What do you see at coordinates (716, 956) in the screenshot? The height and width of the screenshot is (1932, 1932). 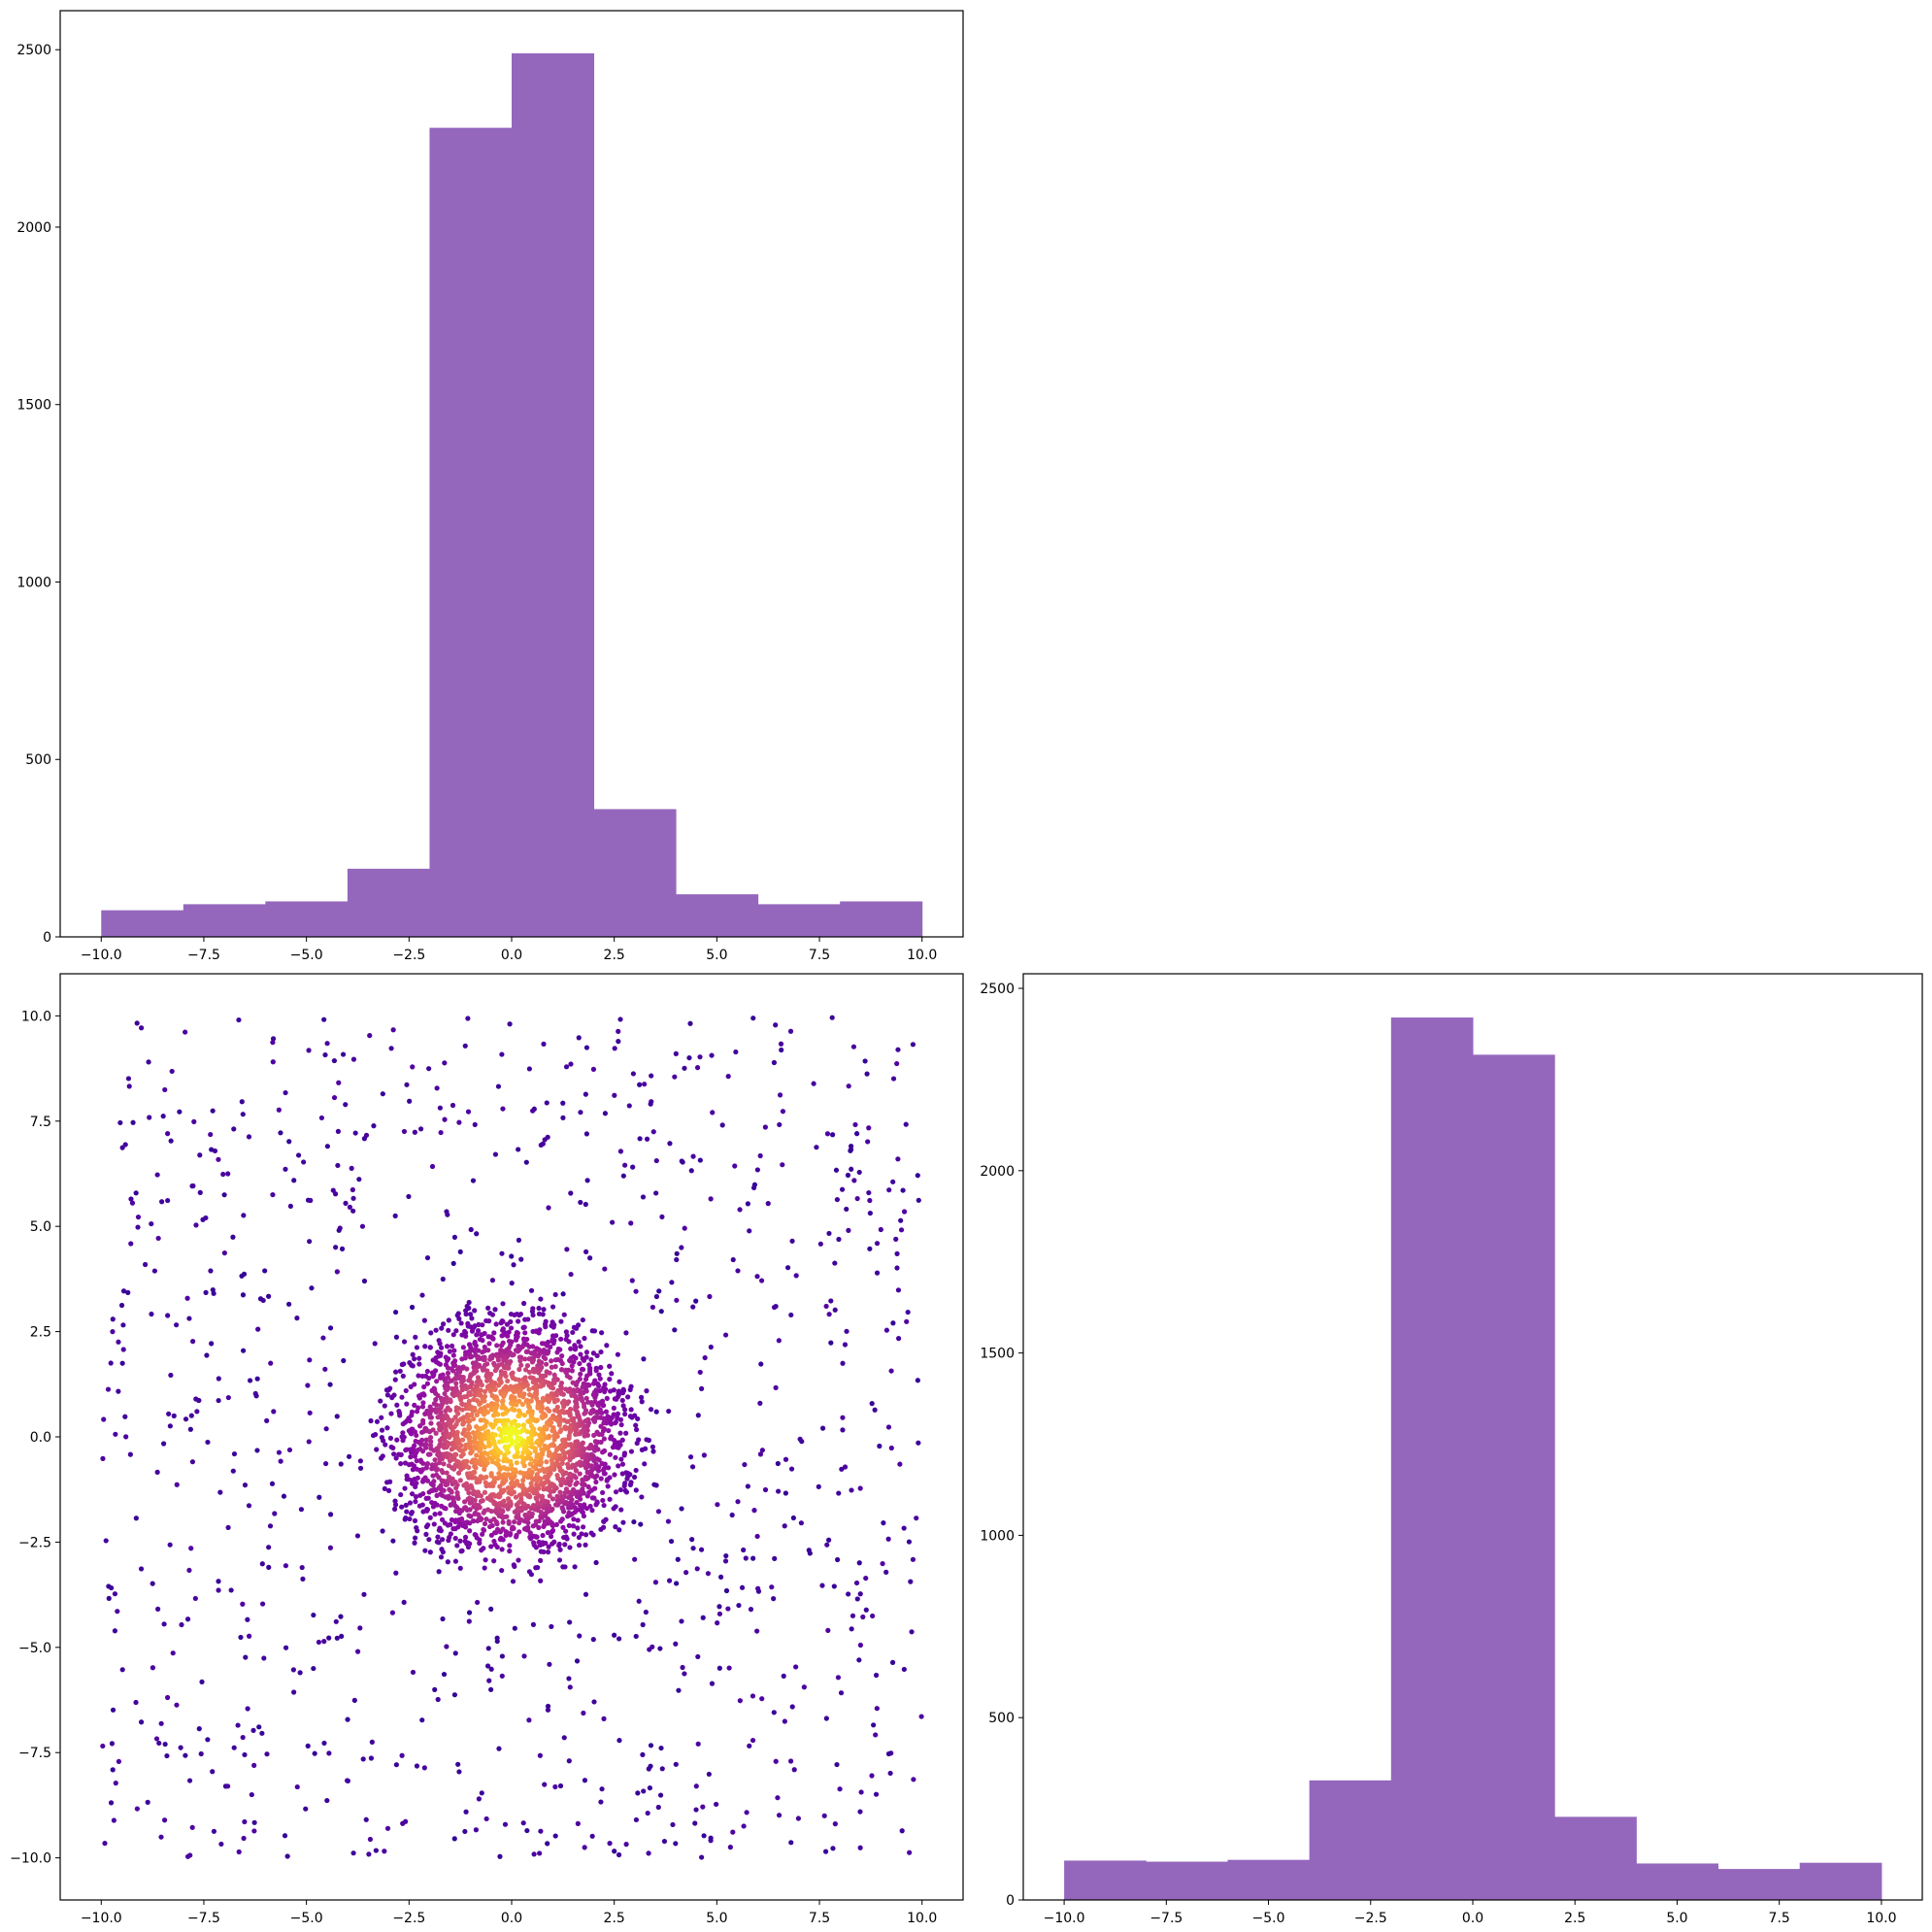 I see `x-tick-label: 5.0` at bounding box center [716, 956].